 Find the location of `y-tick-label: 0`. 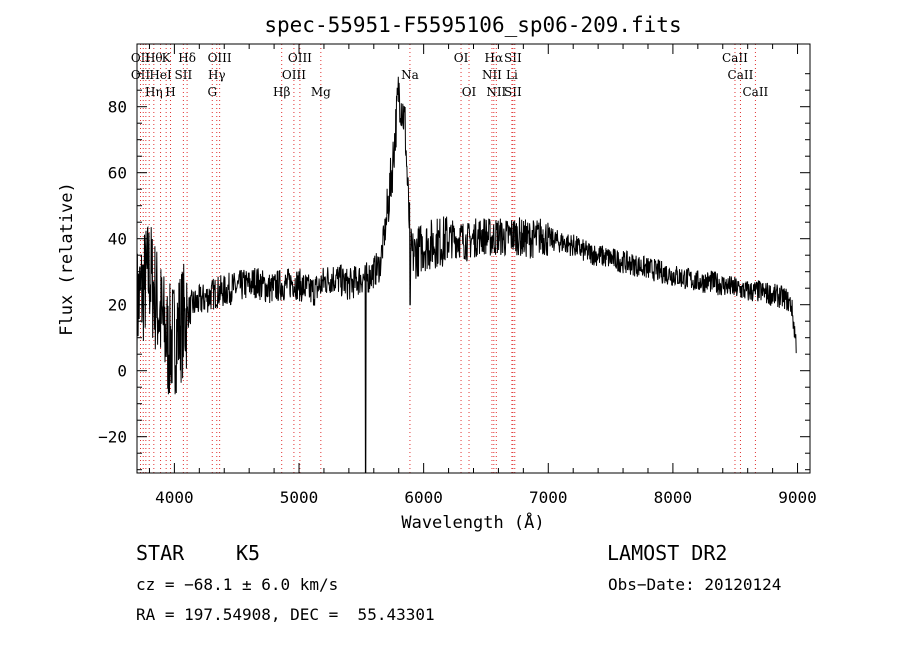

y-tick-label: 0 is located at coordinates (122, 371).